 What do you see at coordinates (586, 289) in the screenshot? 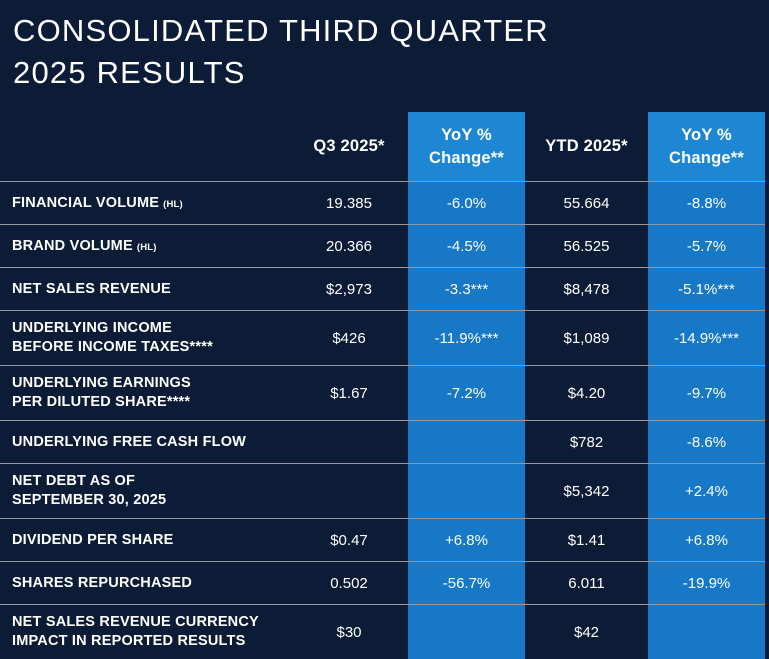
I see `cell-ytd: $8,478` at bounding box center [586, 289].